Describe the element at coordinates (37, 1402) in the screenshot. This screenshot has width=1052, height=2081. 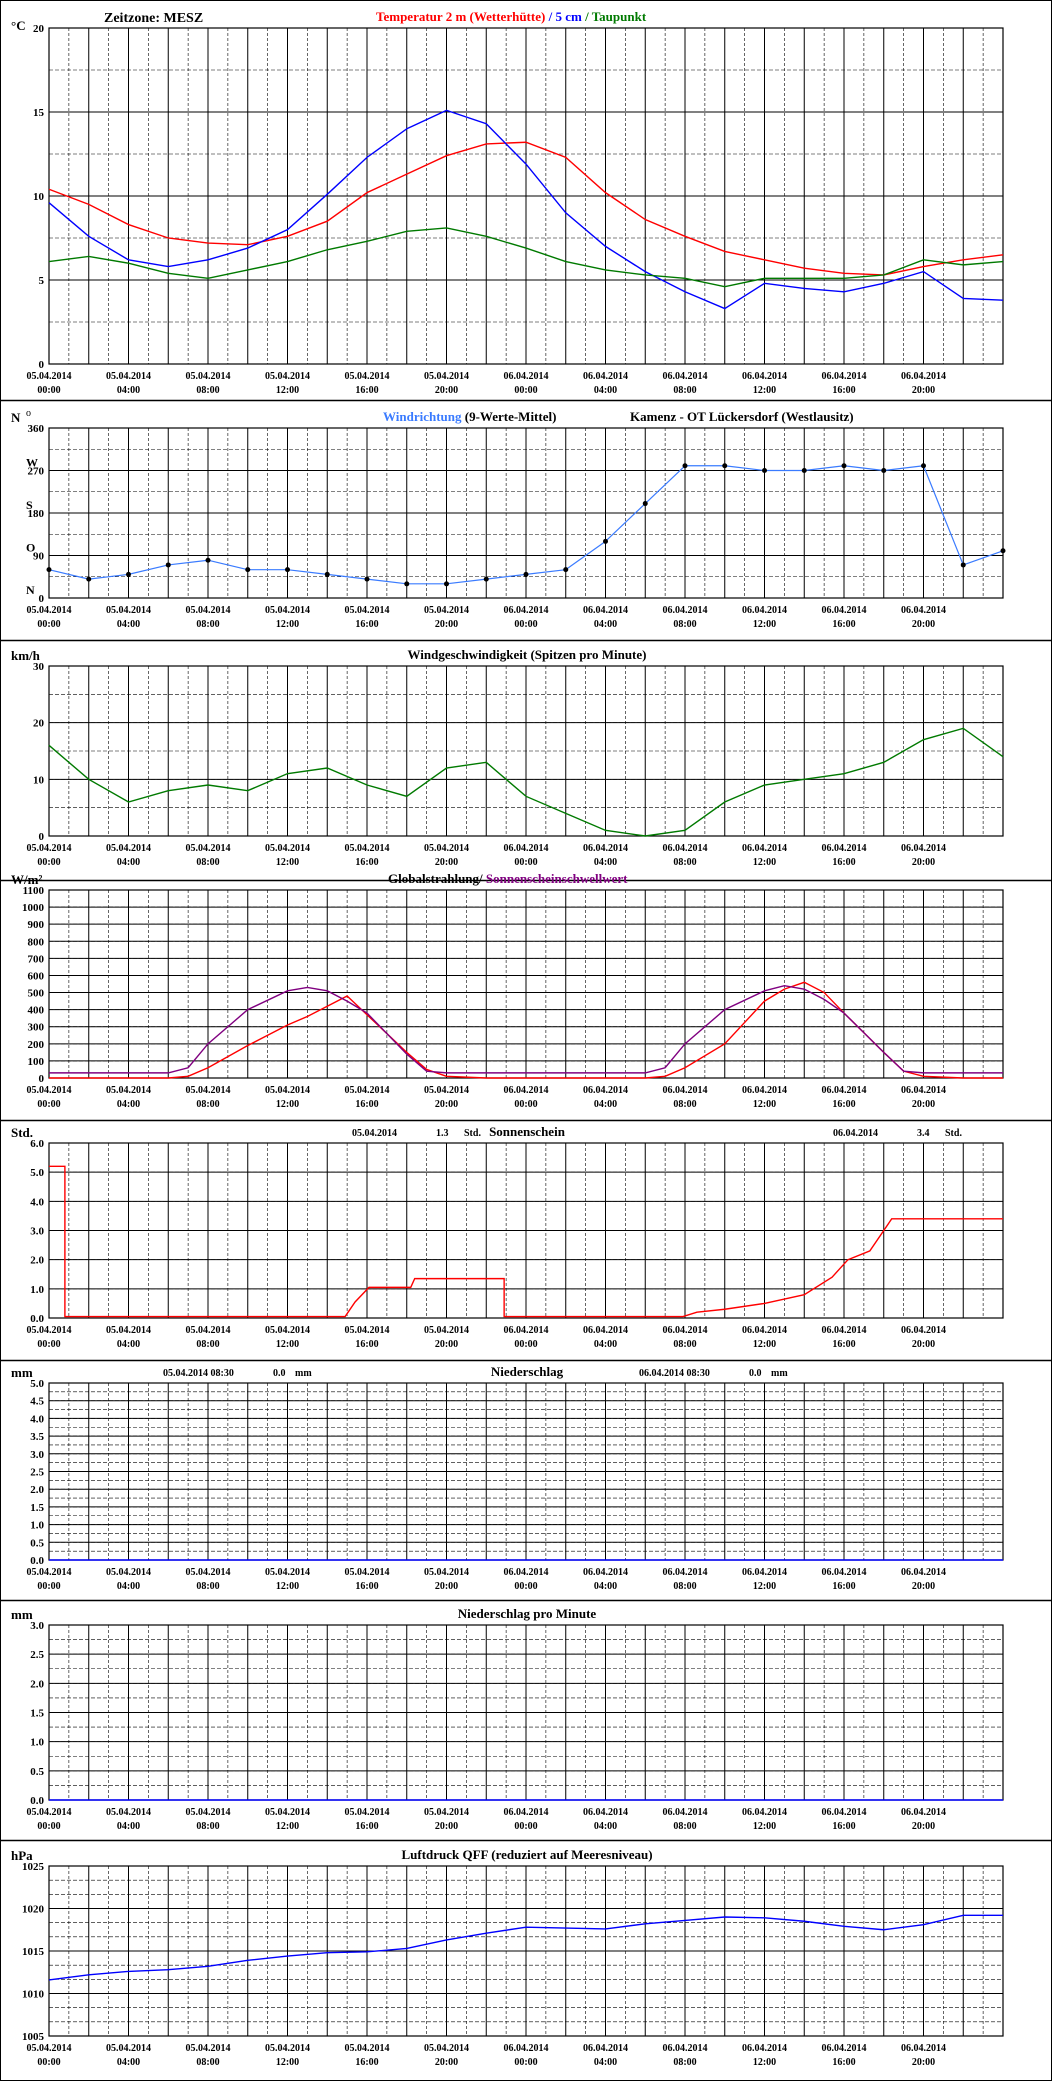
I see `y-tick-label: 4.5` at that location.